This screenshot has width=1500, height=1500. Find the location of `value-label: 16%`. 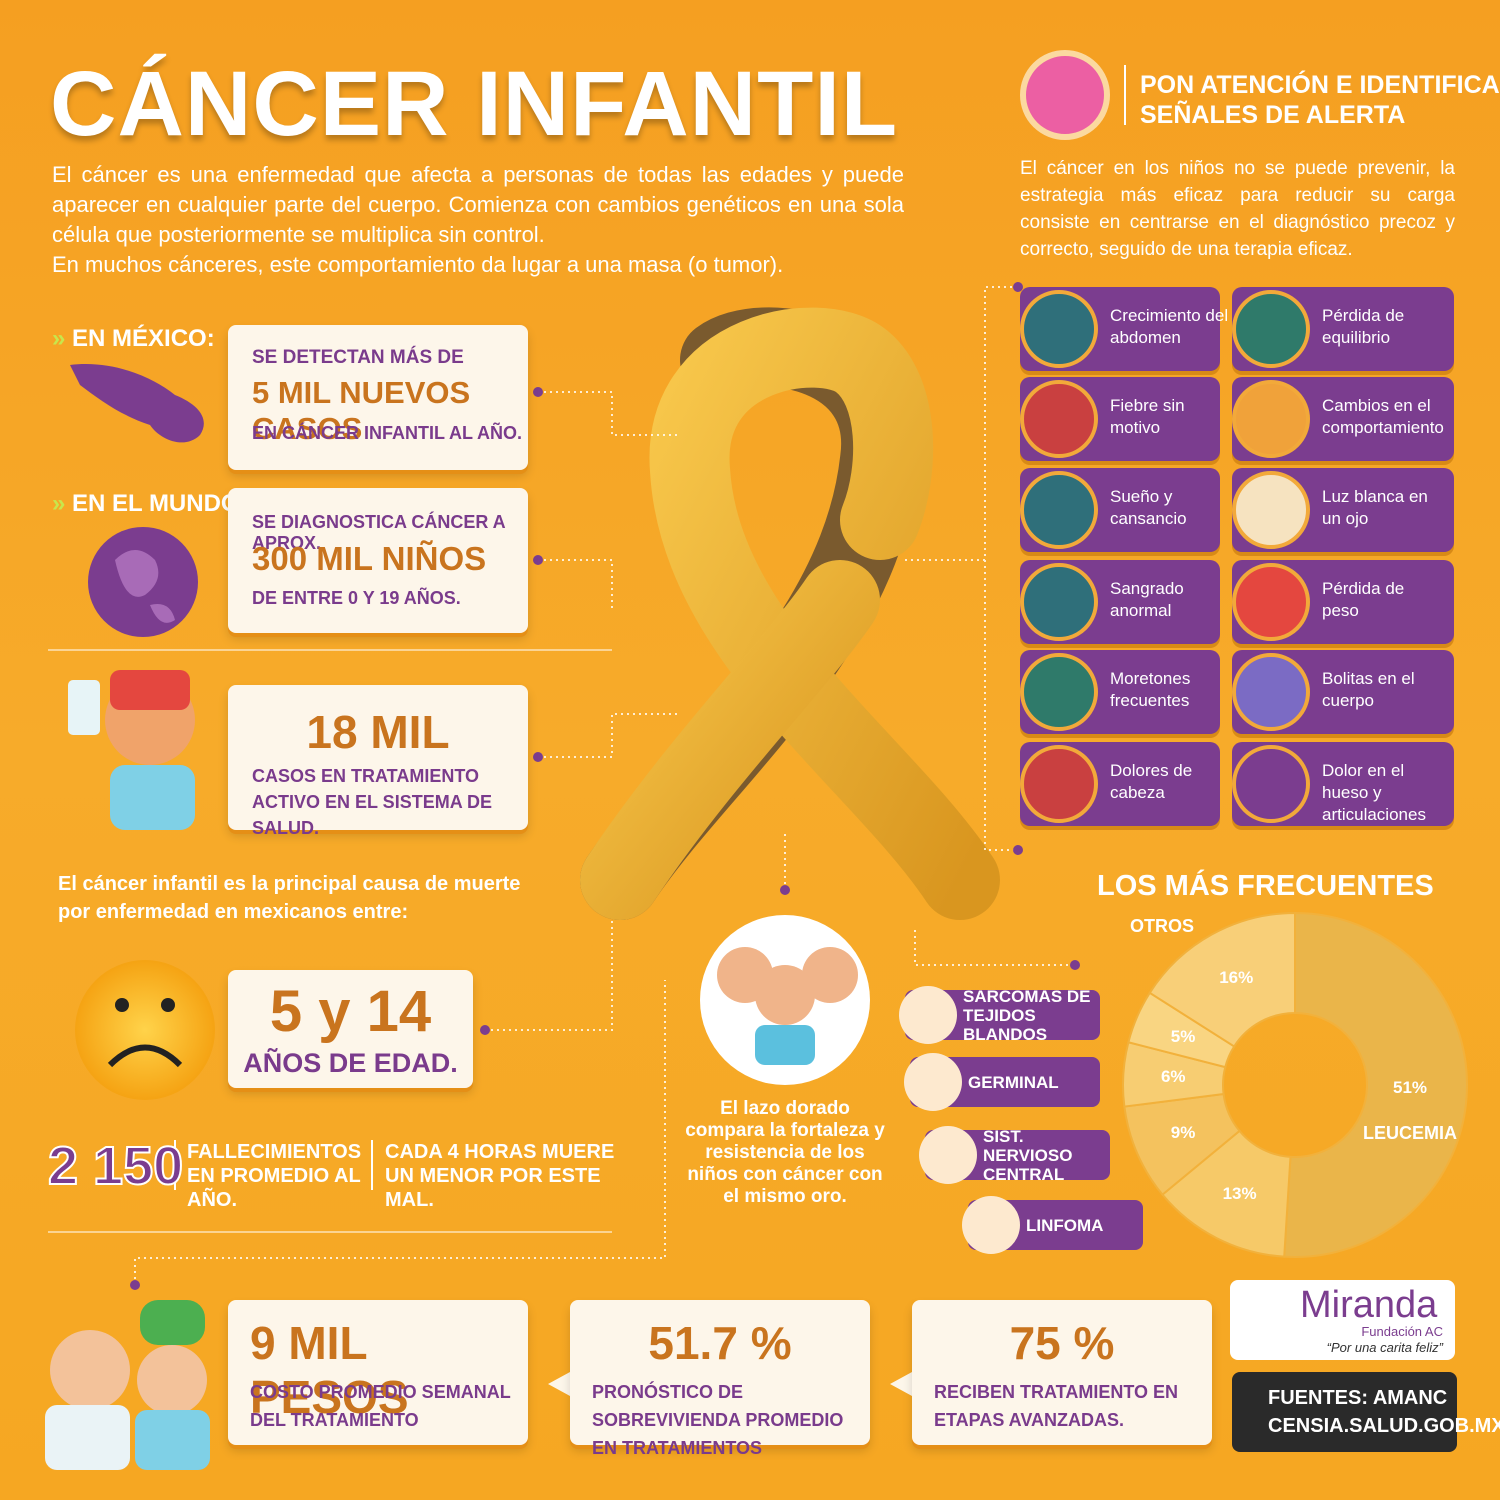

value-label: 16% is located at coordinates (1236, 978).